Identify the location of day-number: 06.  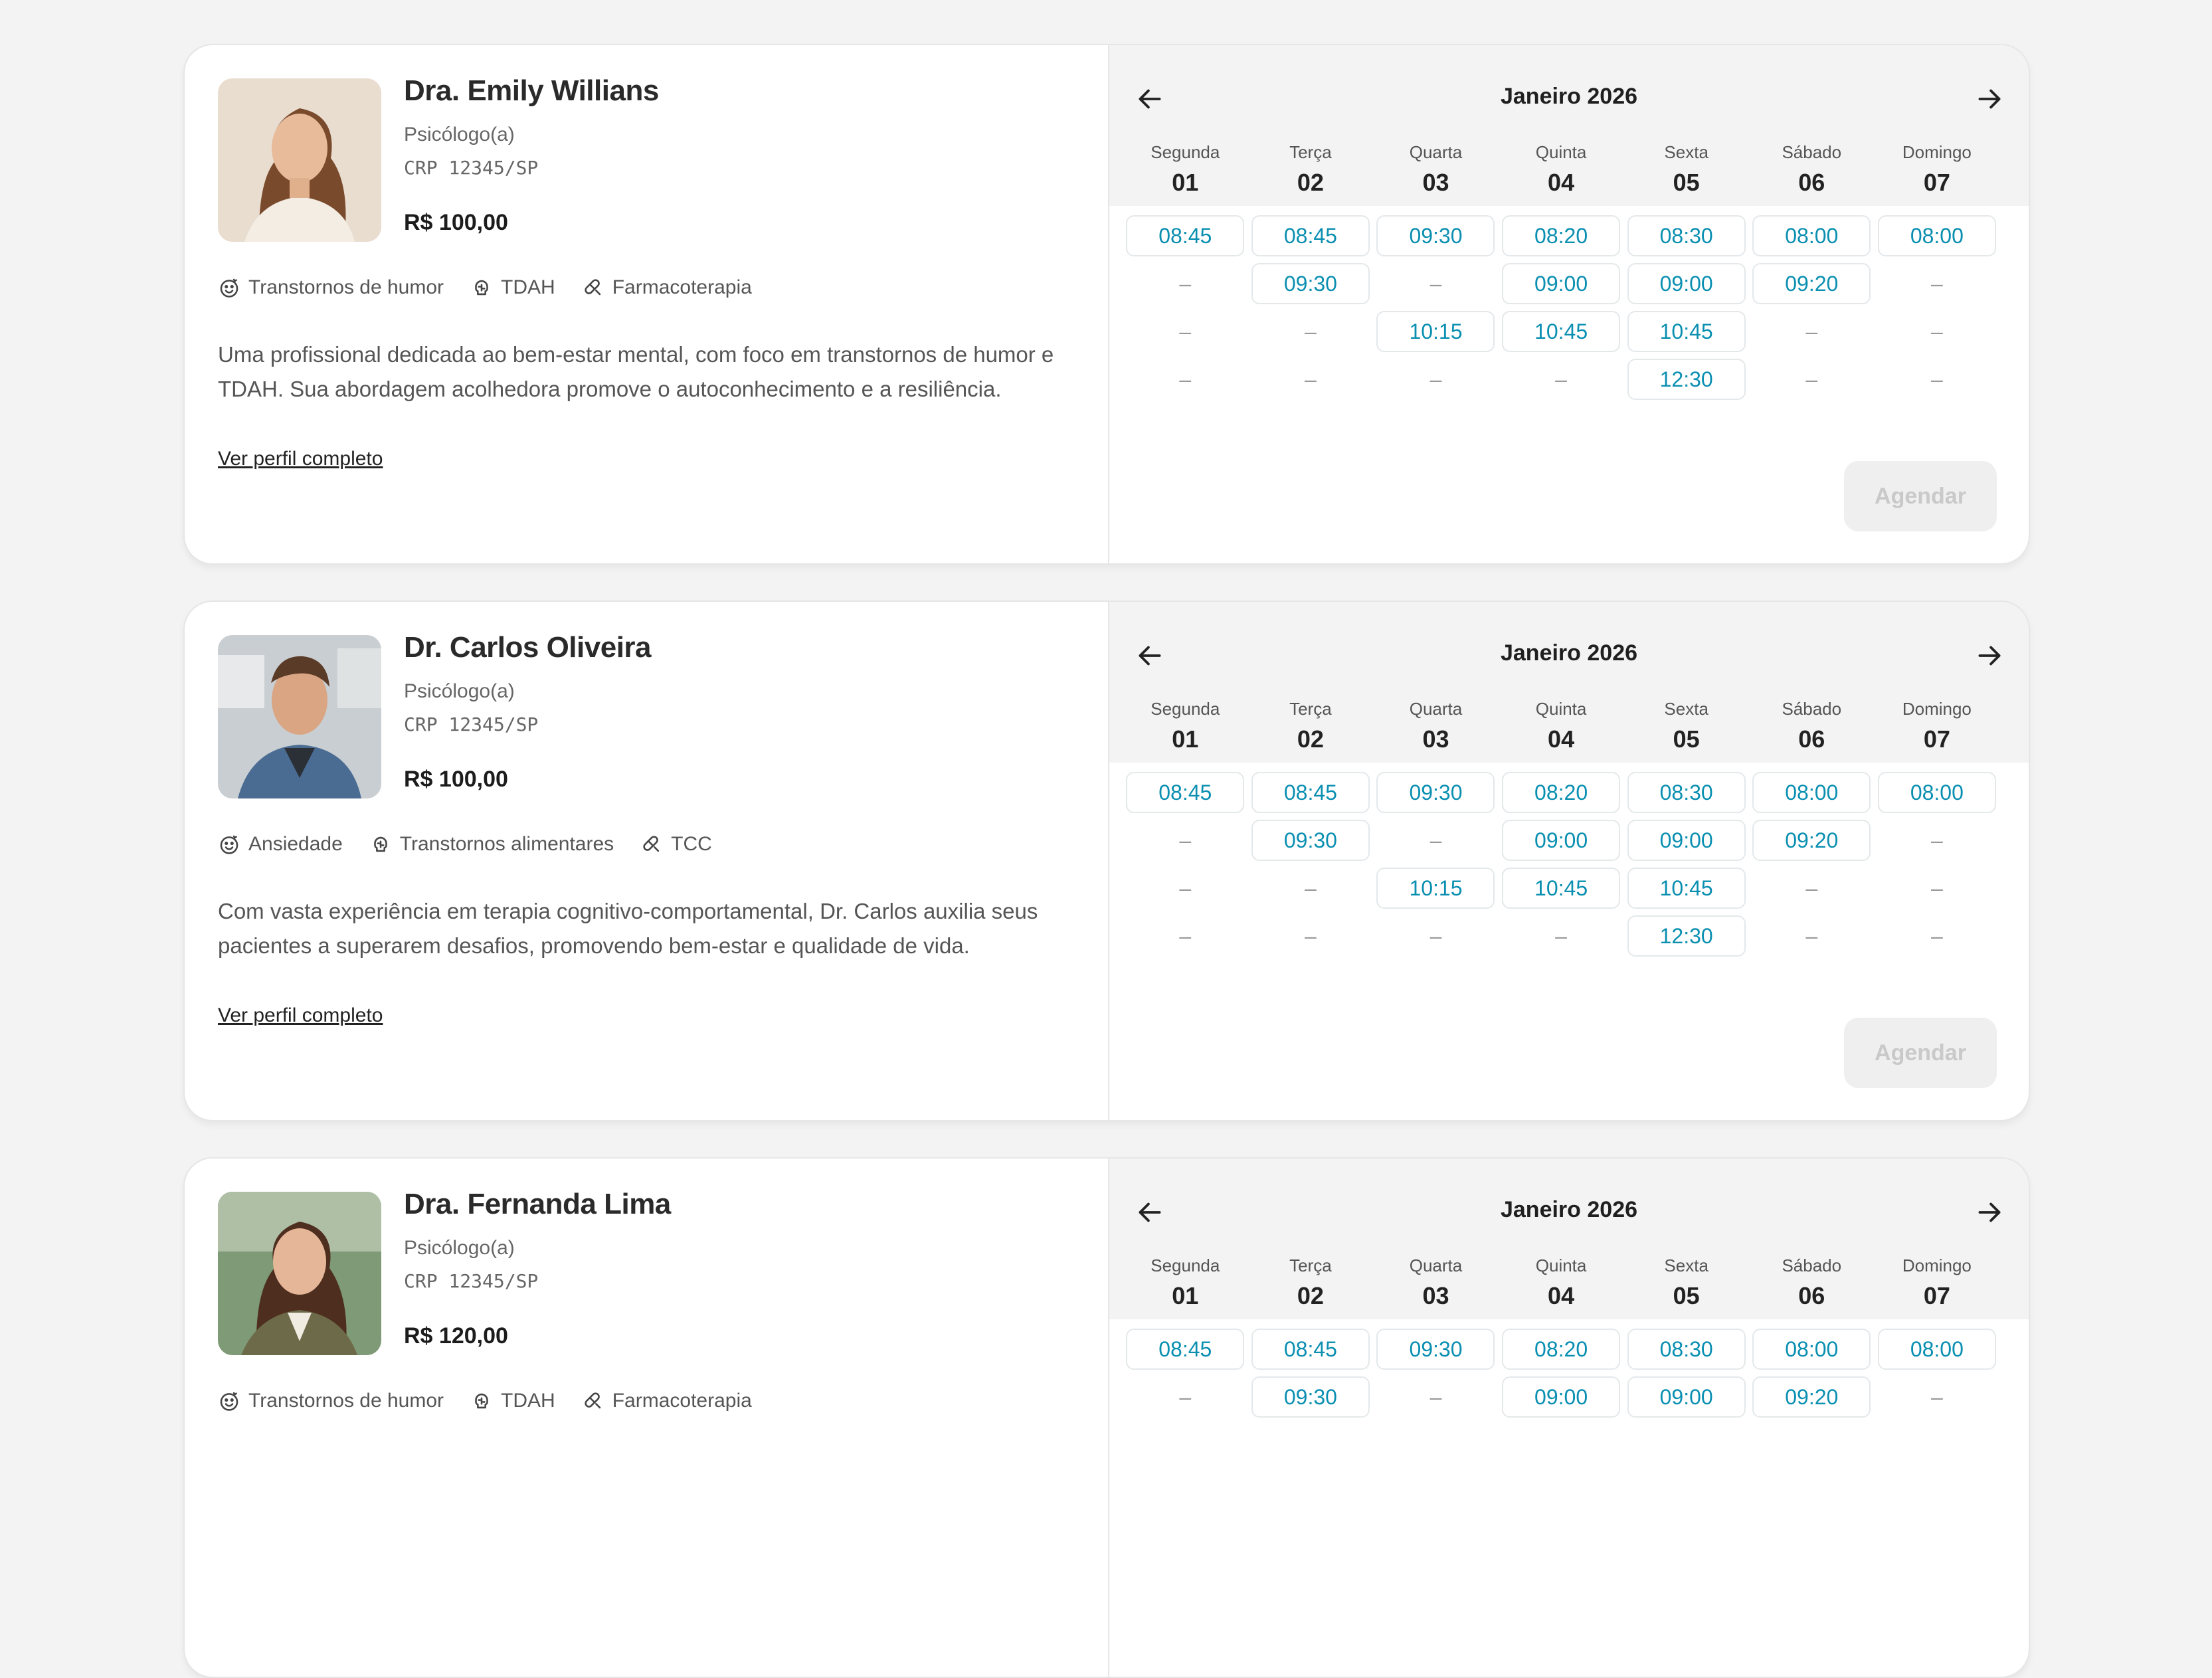
(1811, 739).